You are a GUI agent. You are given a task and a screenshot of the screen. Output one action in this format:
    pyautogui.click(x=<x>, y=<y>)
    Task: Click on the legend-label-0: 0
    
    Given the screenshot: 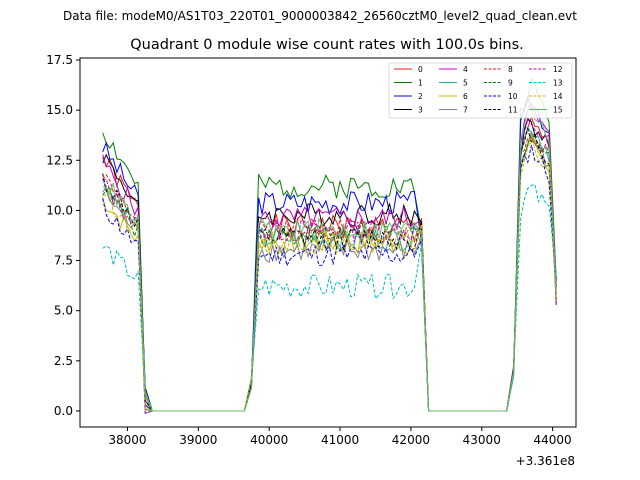 What is the action you would take?
    pyautogui.click(x=420, y=69)
    